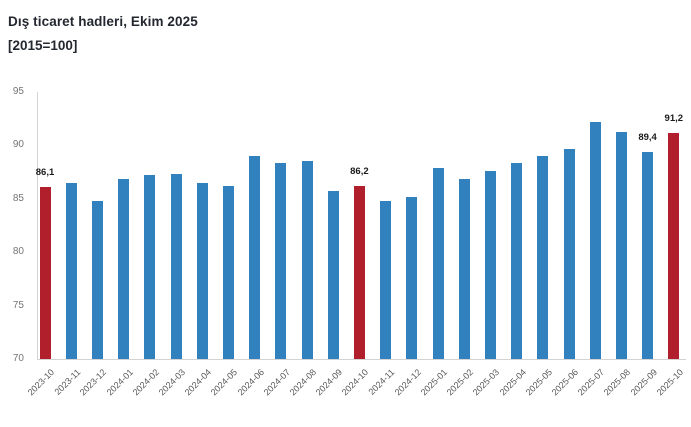 The height and width of the screenshot is (427, 691). I want to click on x-axis-label: 2024-06, so click(250, 382).